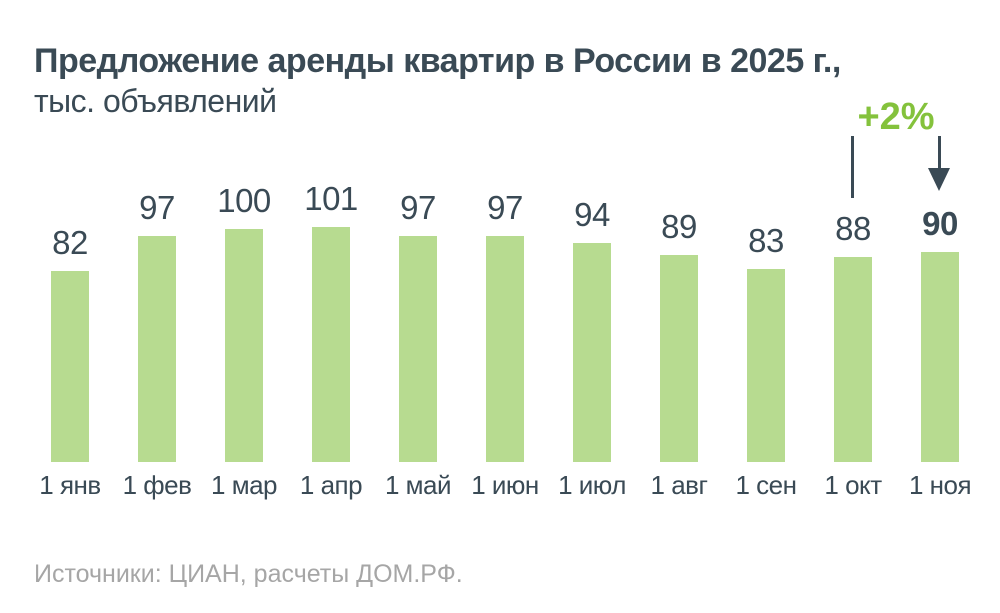 The width and height of the screenshot is (1000, 613). What do you see at coordinates (244, 200) in the screenshot?
I see `bar-value-label: 100` at bounding box center [244, 200].